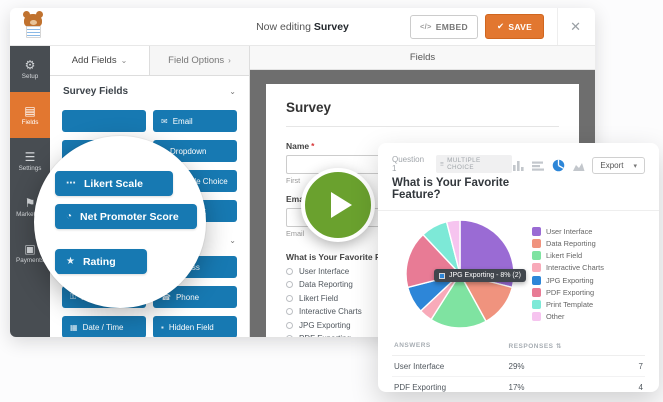 The height and width of the screenshot is (402, 663). What do you see at coordinates (500, 26) in the screenshot?
I see `check-icon: ✔` at bounding box center [500, 26].